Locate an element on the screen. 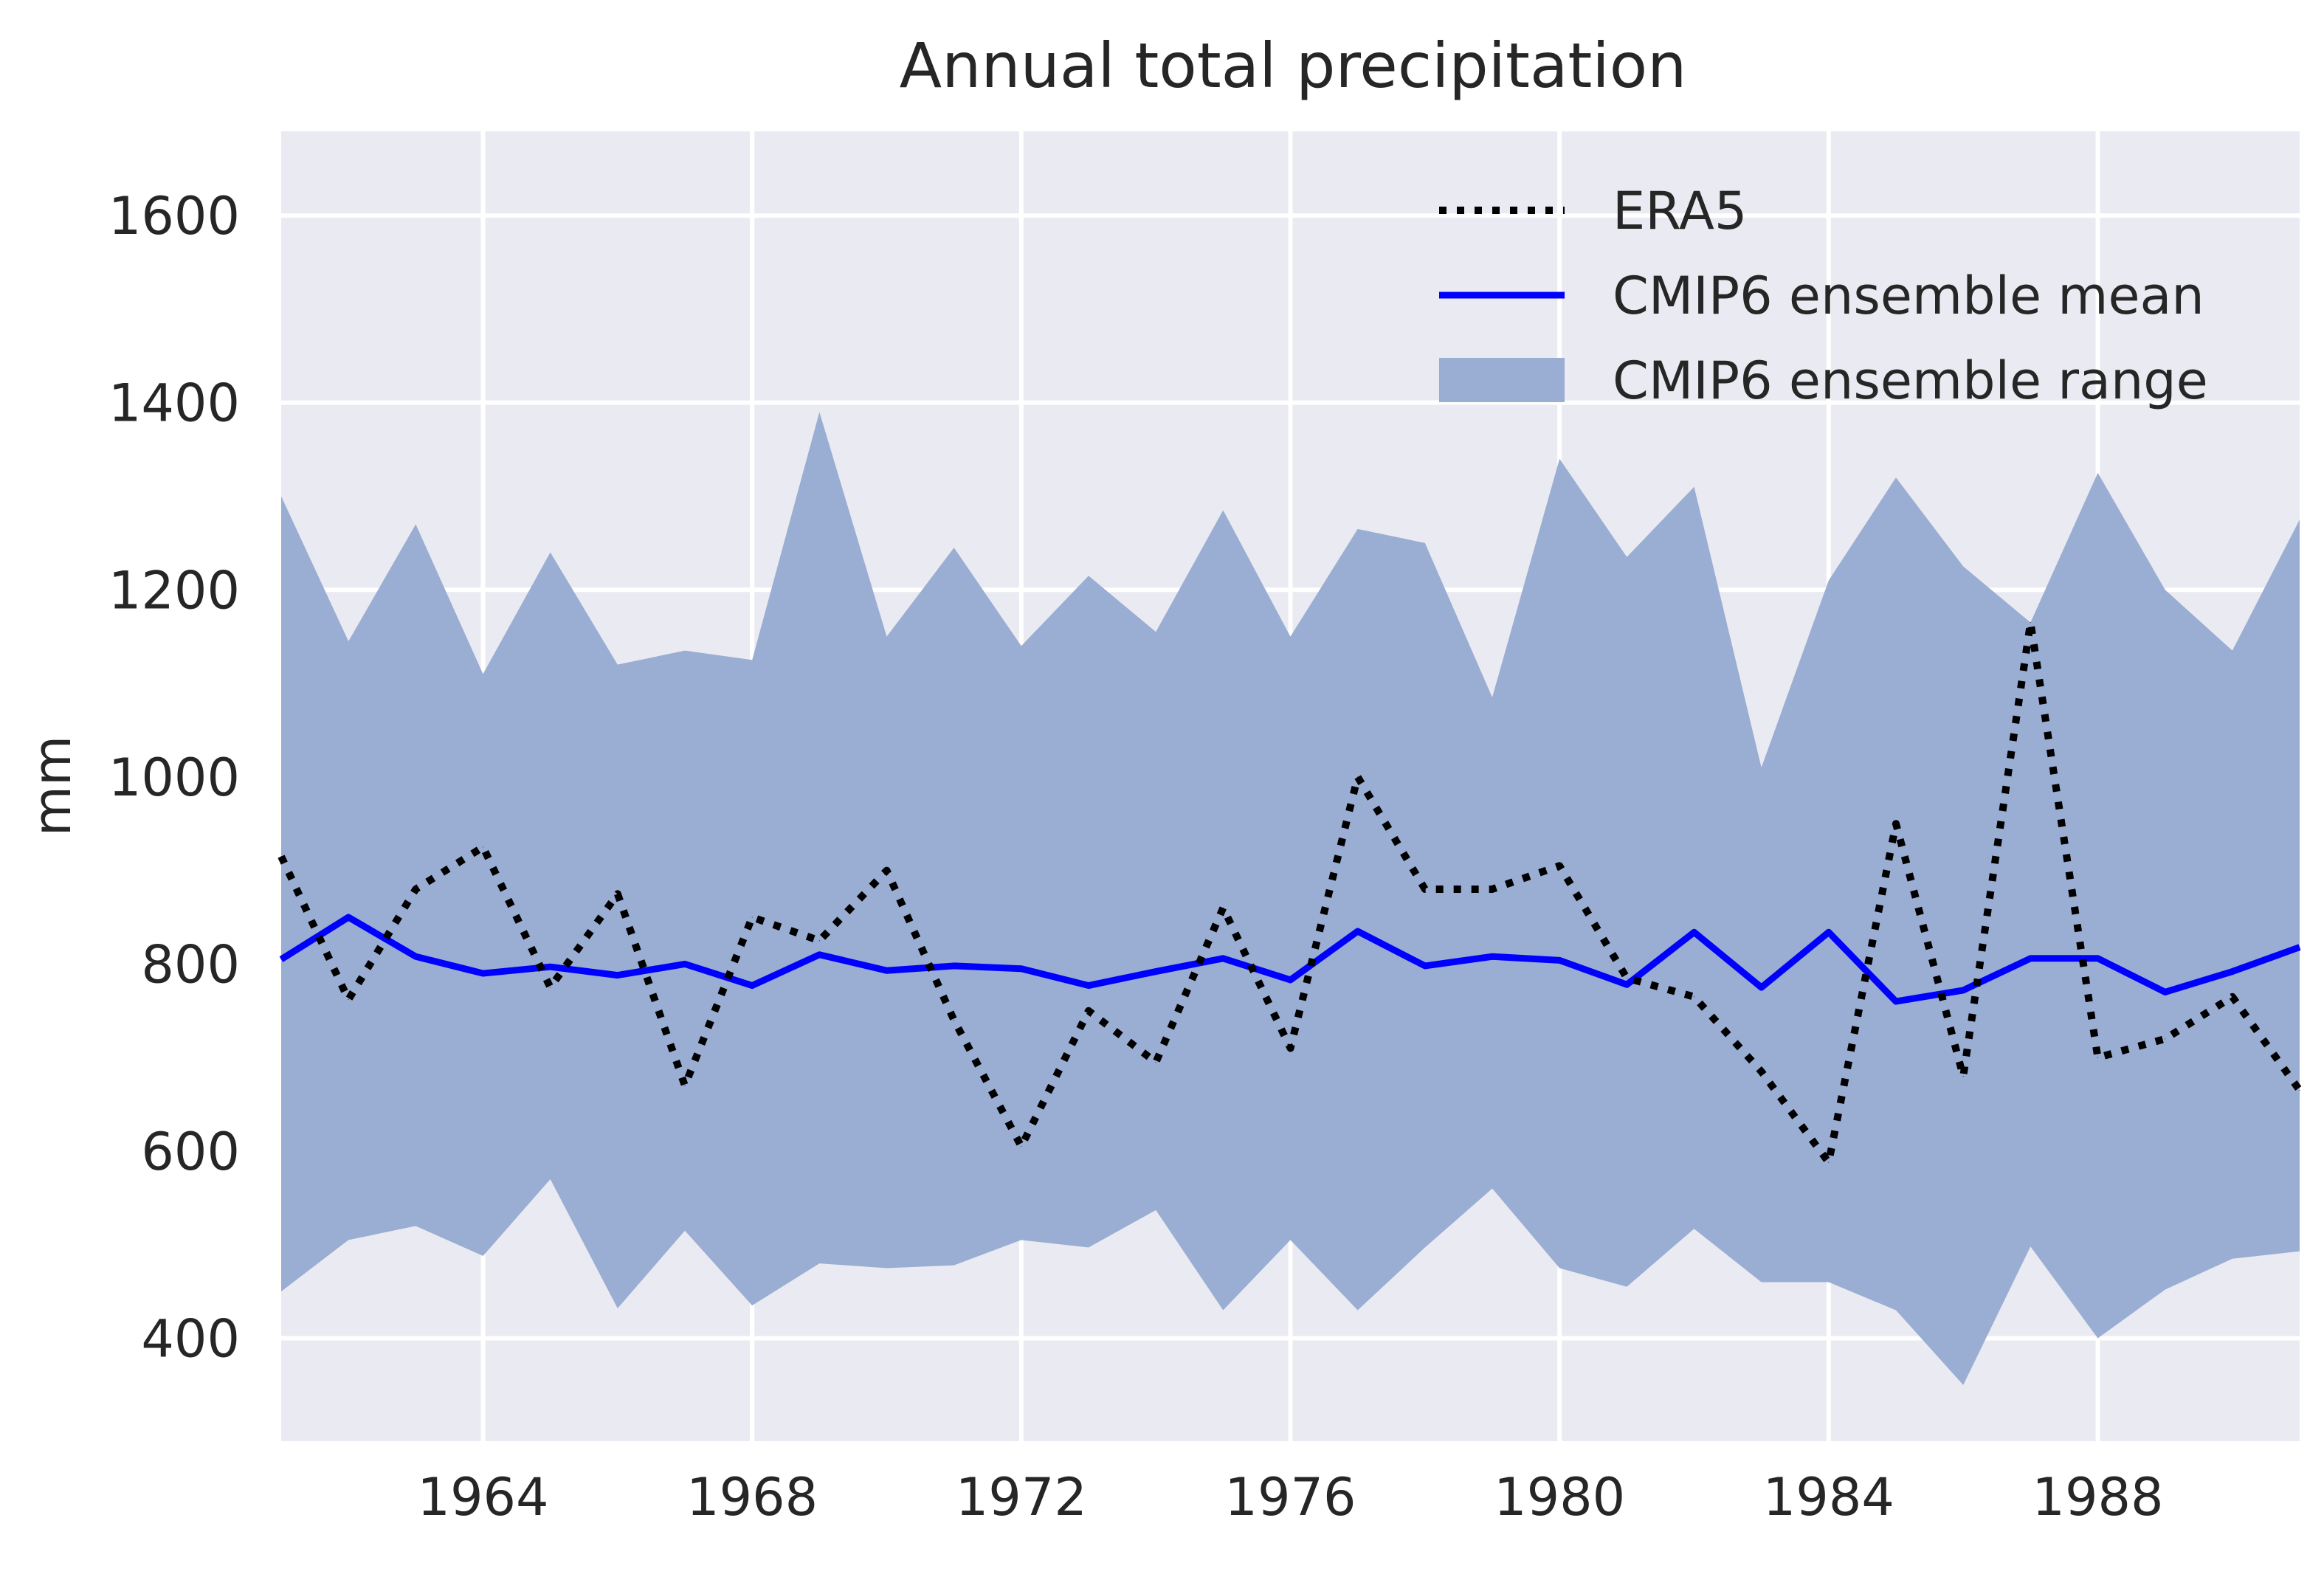 The height and width of the screenshot is (1574, 2324). y-axis-ticks: 400 600 800 1000 1200 1400 1600 is located at coordinates (174, 777).